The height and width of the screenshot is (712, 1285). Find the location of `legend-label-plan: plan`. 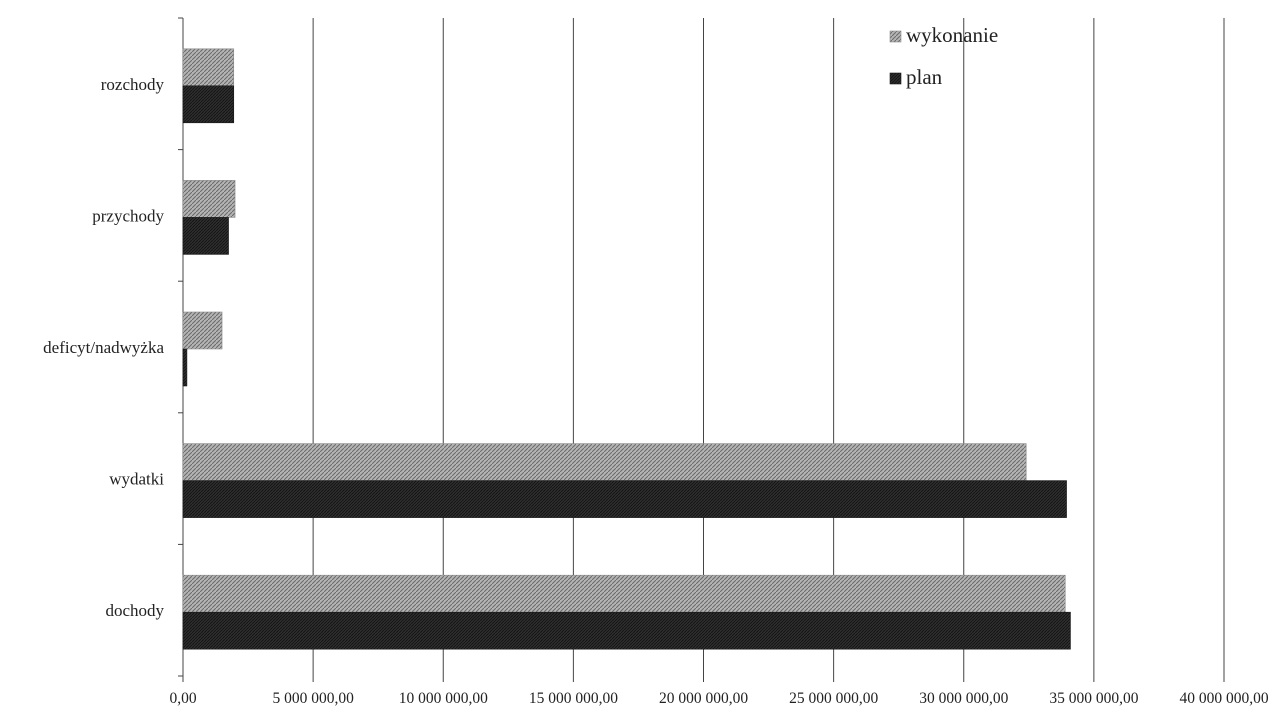

legend-label-plan: plan is located at coordinates (924, 77).